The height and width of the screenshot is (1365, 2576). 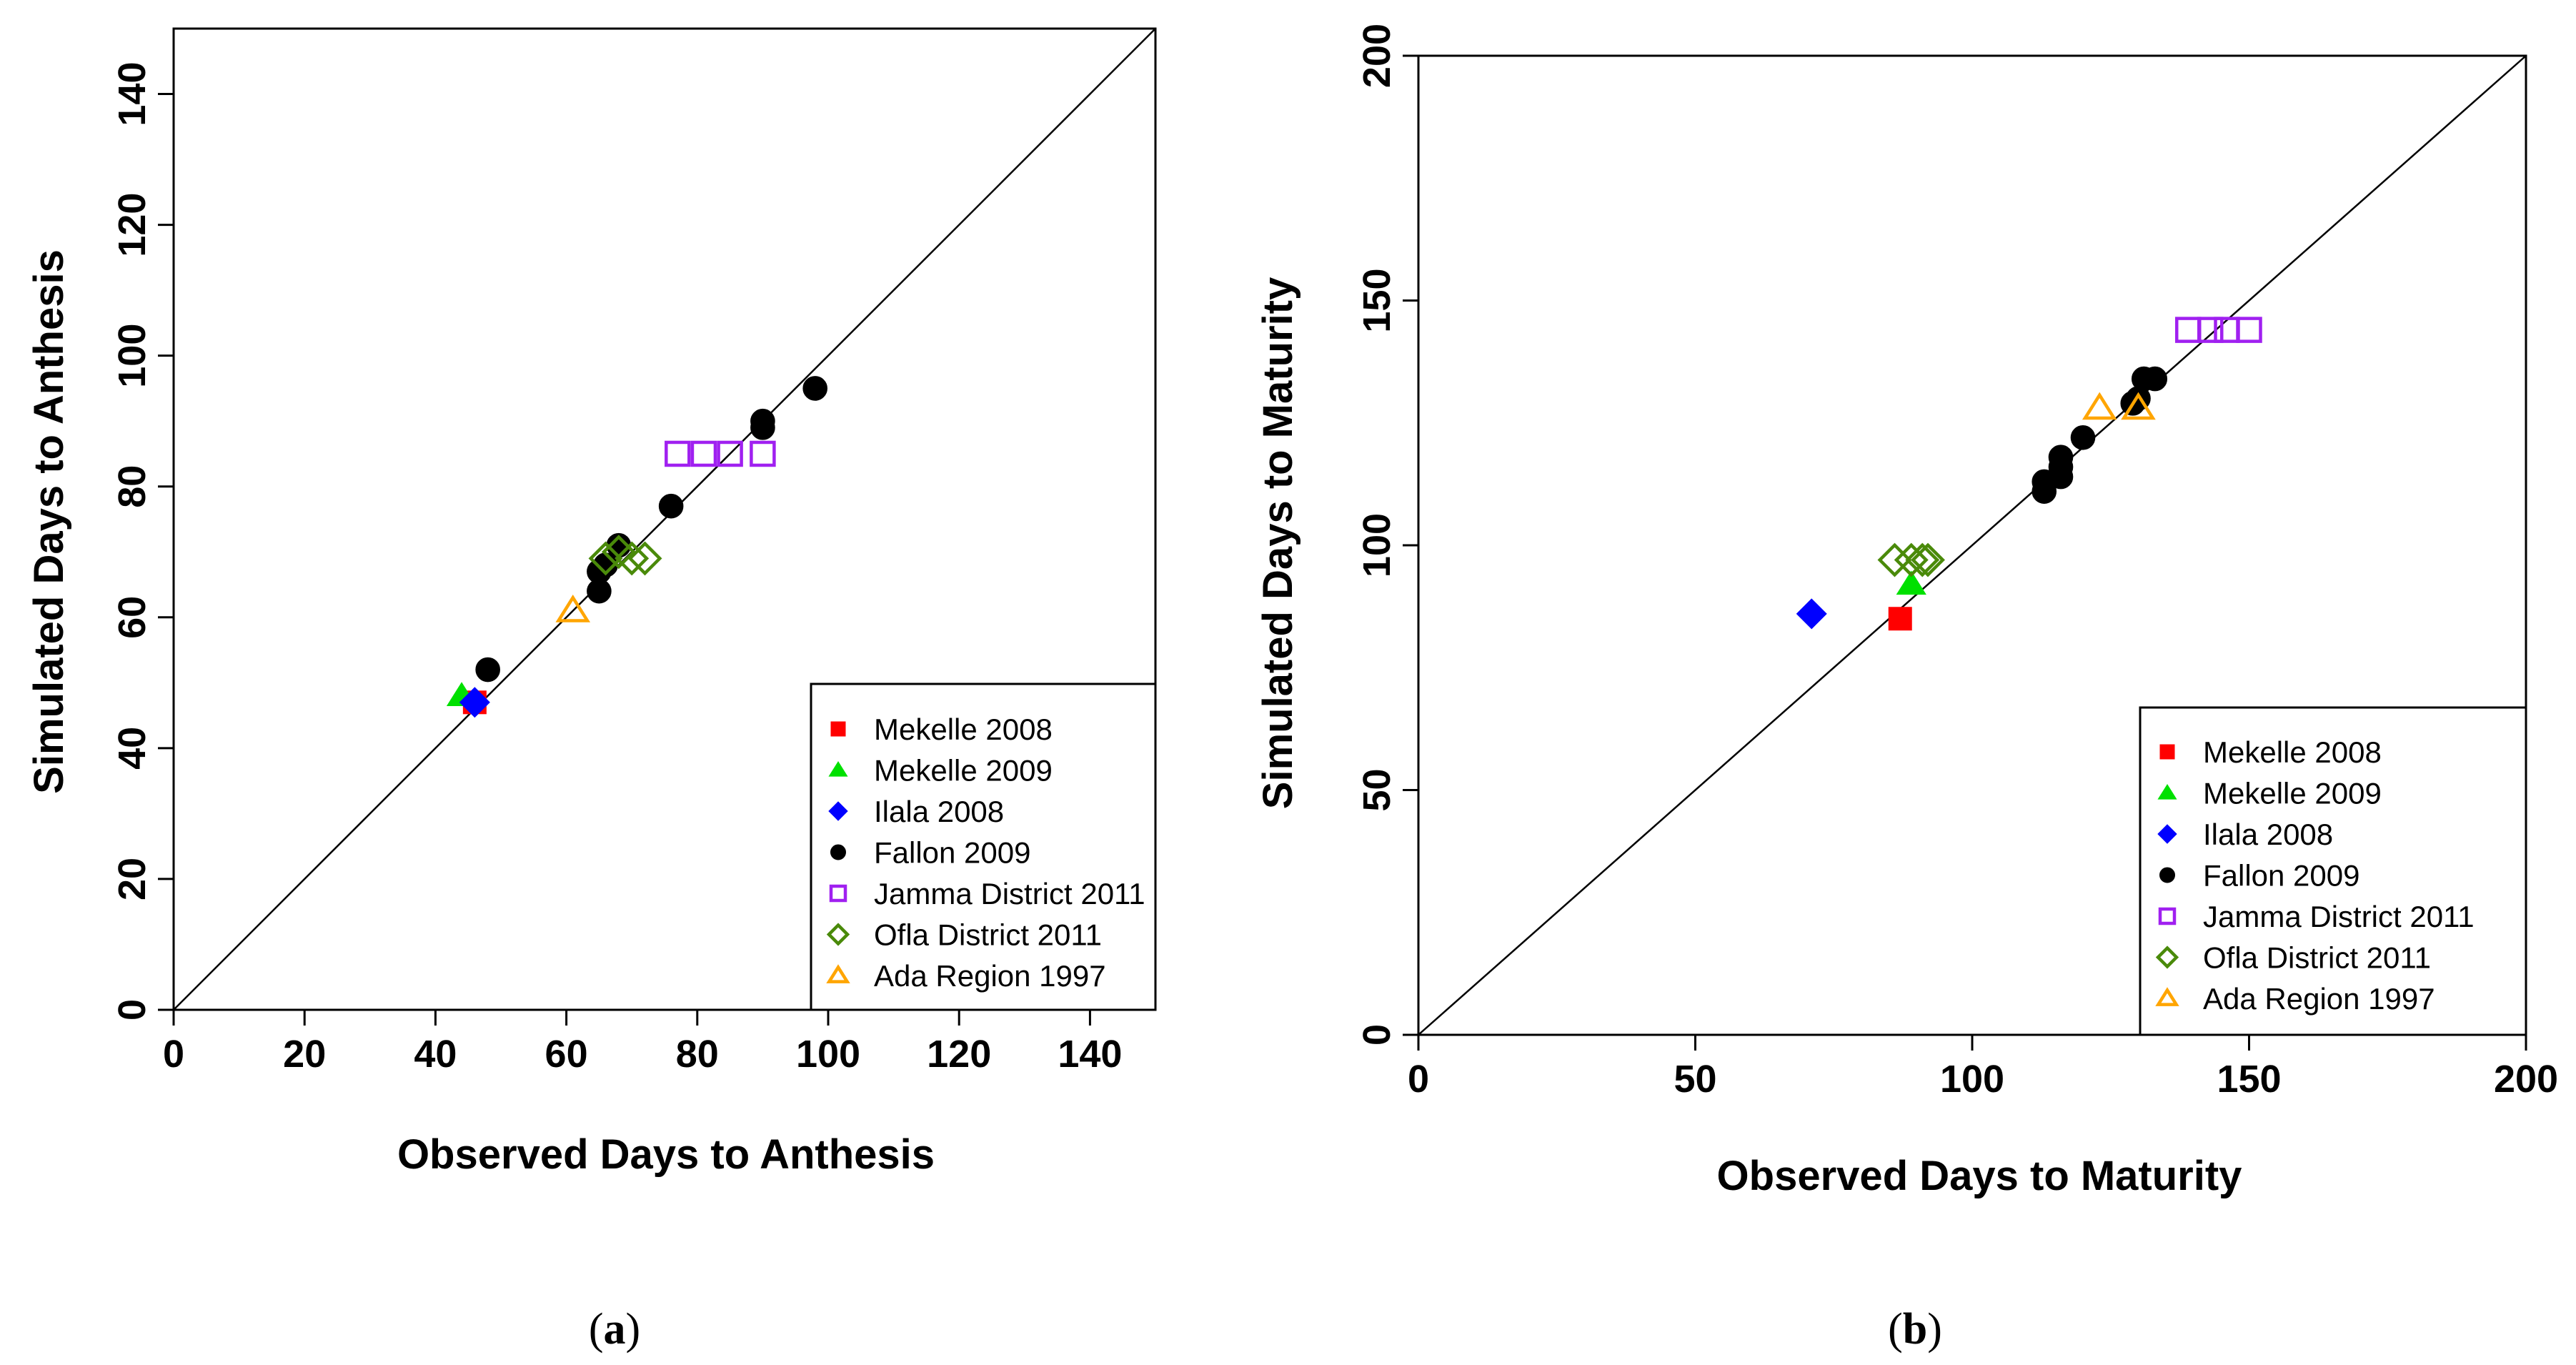 I want to click on x-tick-label: 60, so click(x=566, y=1054).